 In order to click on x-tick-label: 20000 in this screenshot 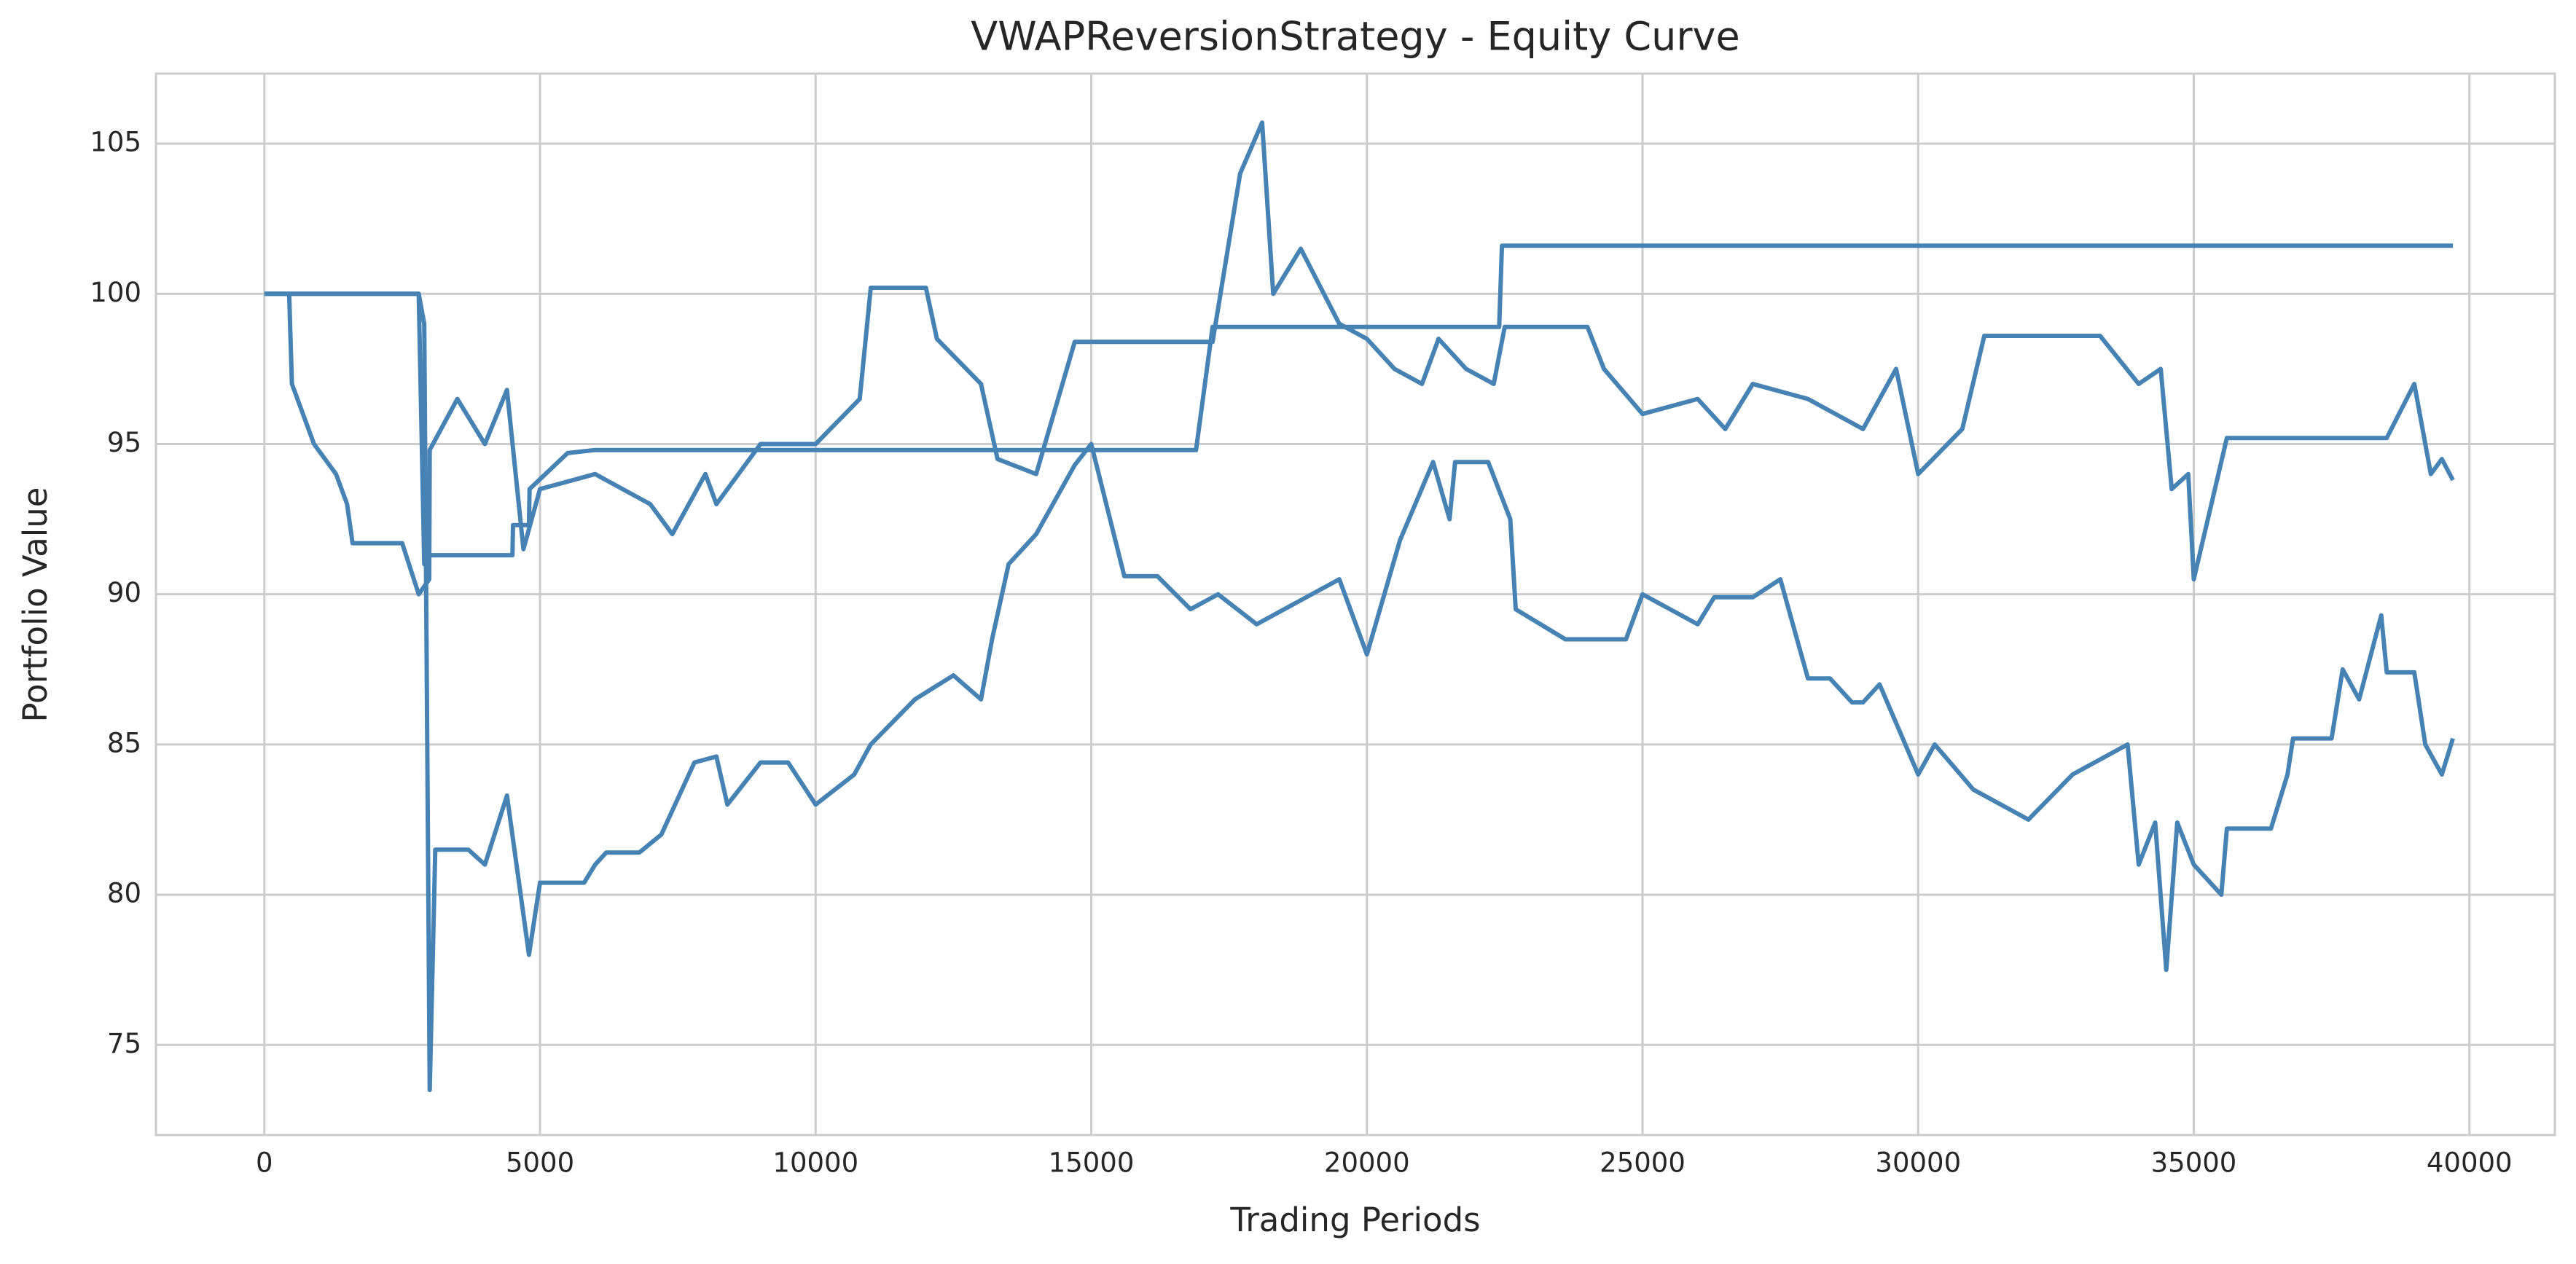, I will do `click(1367, 1163)`.